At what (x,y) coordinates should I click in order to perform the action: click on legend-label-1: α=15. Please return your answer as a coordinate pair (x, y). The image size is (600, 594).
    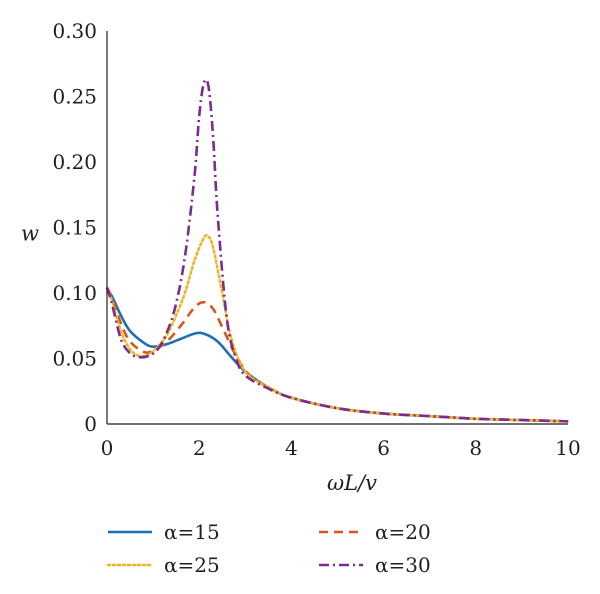
    Looking at the image, I should click on (192, 532).